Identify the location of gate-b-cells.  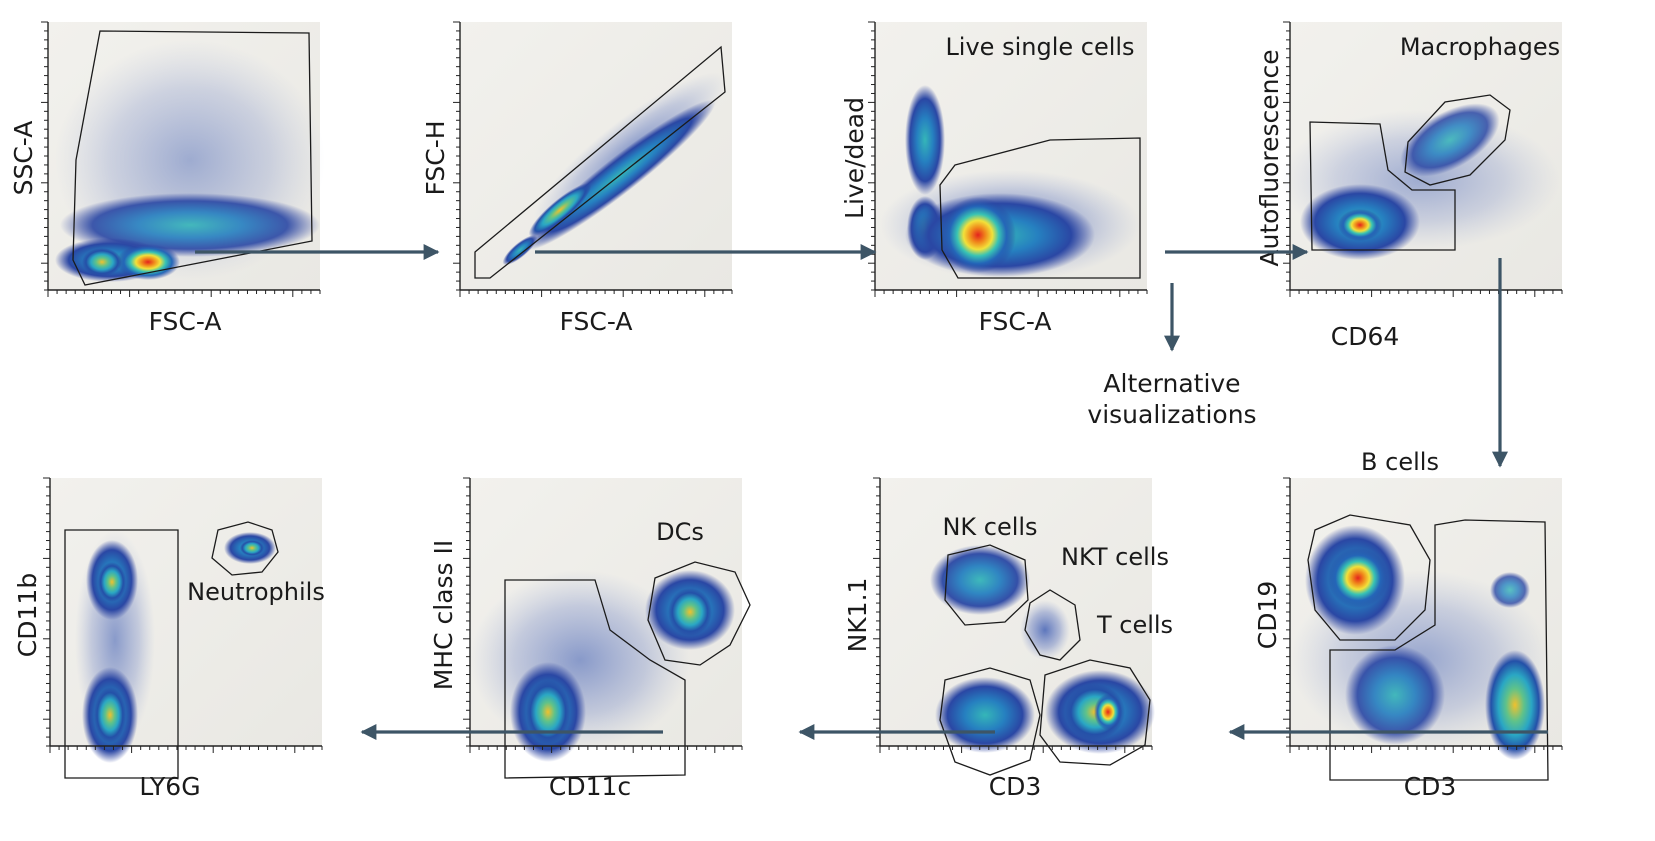
(1369, 577).